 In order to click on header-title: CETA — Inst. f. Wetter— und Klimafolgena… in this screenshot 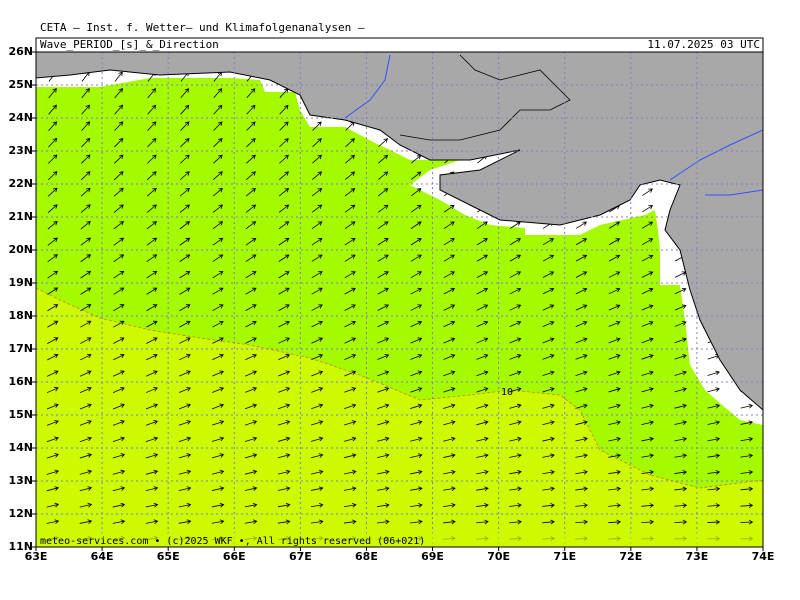, I will do `click(202, 27)`.